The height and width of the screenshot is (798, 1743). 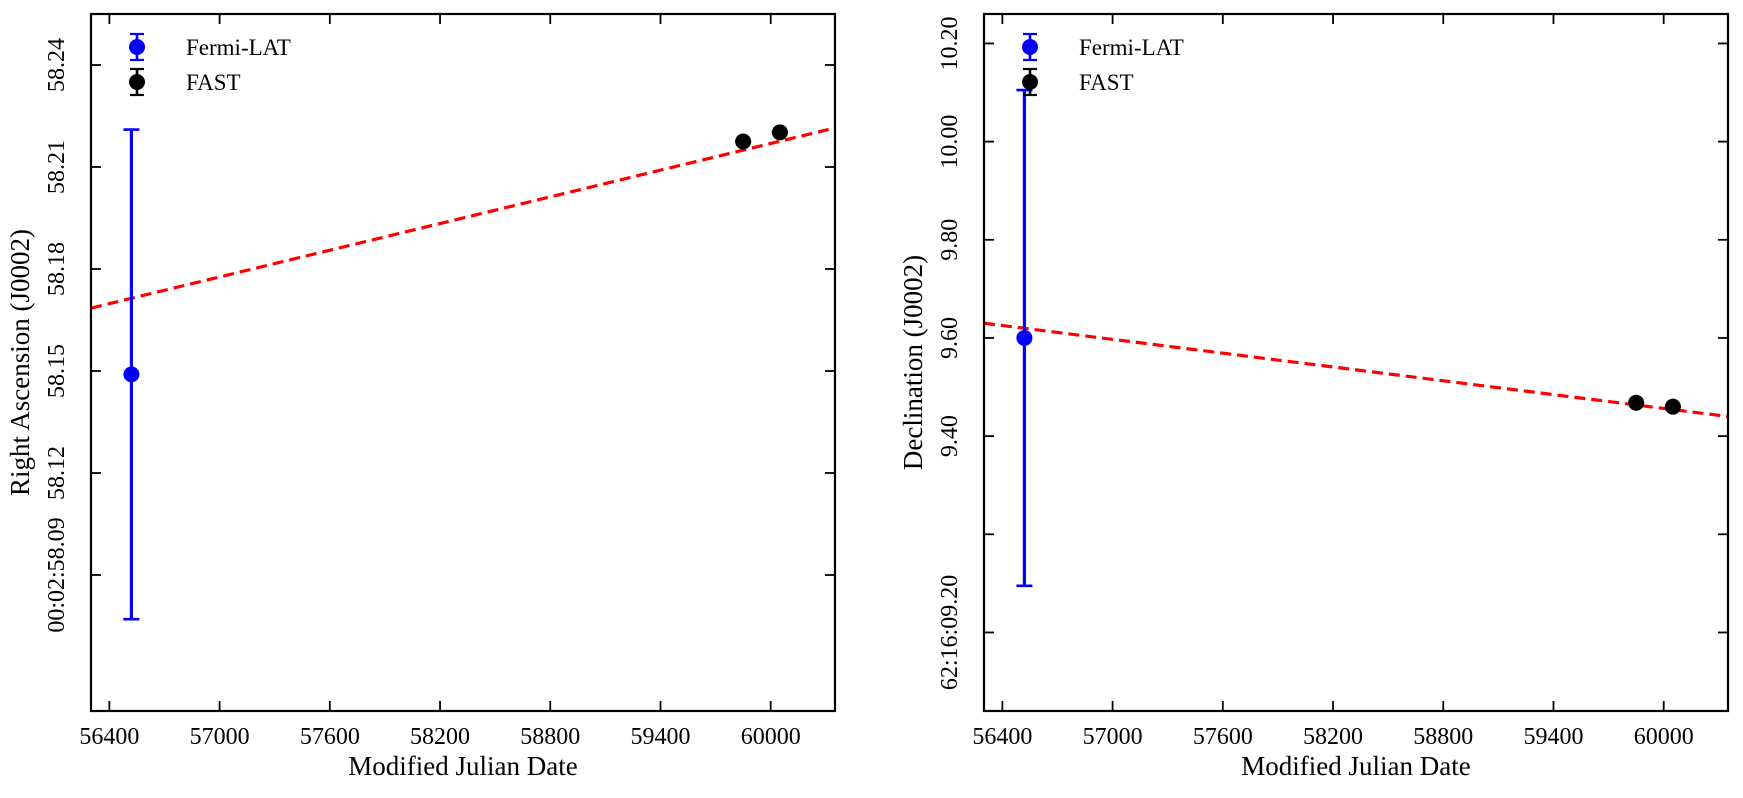 What do you see at coordinates (57, 473) in the screenshot?
I see `y-tick-label: 58.12` at bounding box center [57, 473].